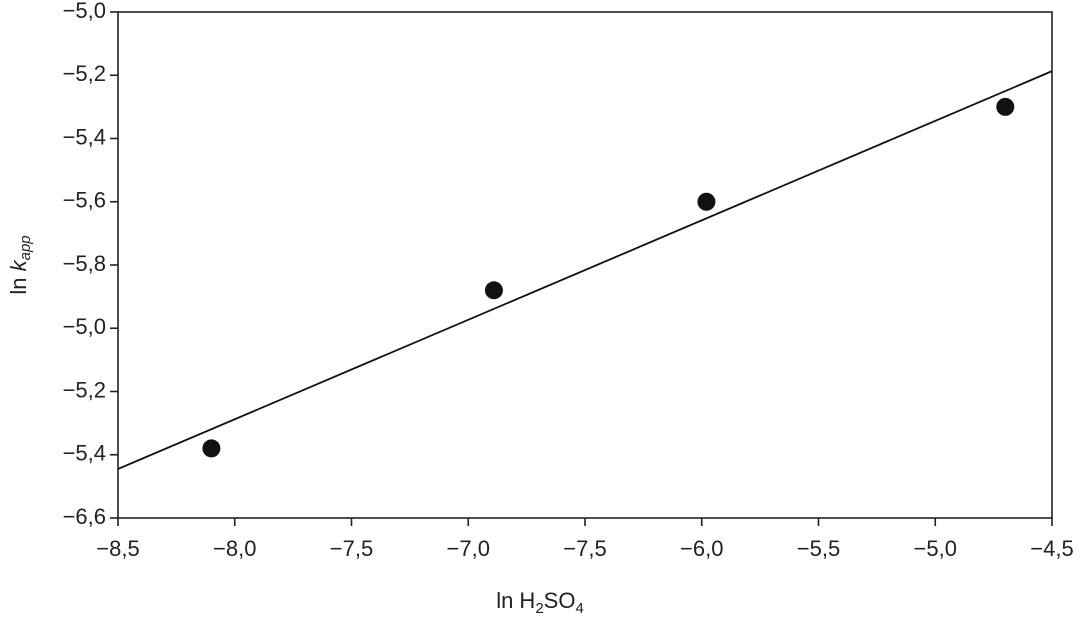 This screenshot has height=626, width=1080. Describe the element at coordinates (539, 608) in the screenshot. I see `x-label-sub: 2` at that location.